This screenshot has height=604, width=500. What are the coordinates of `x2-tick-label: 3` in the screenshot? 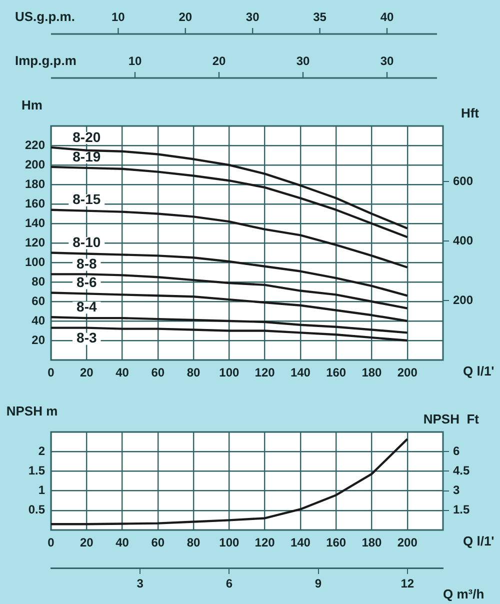 It's located at (140, 583).